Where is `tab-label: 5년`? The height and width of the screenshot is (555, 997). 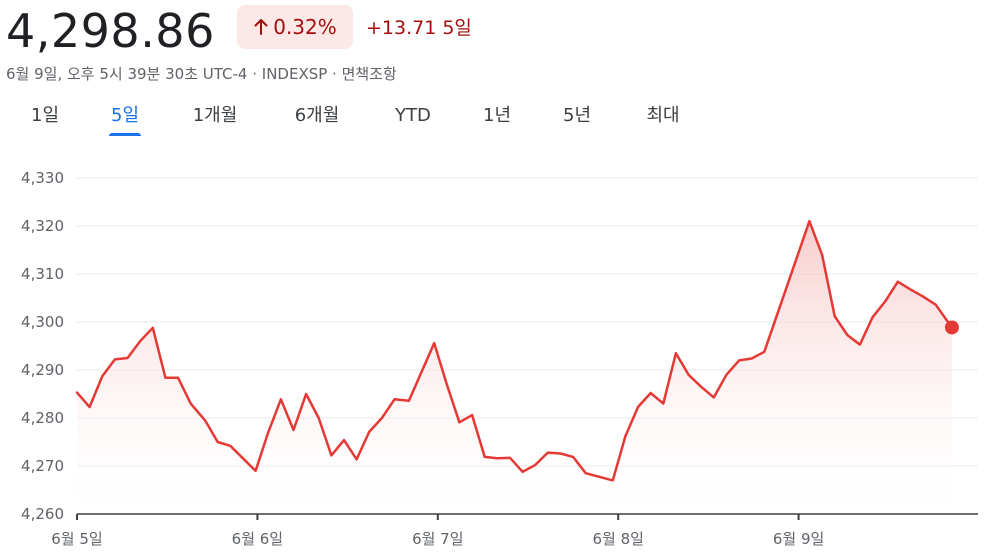
tab-label: 5년 is located at coordinates (577, 115).